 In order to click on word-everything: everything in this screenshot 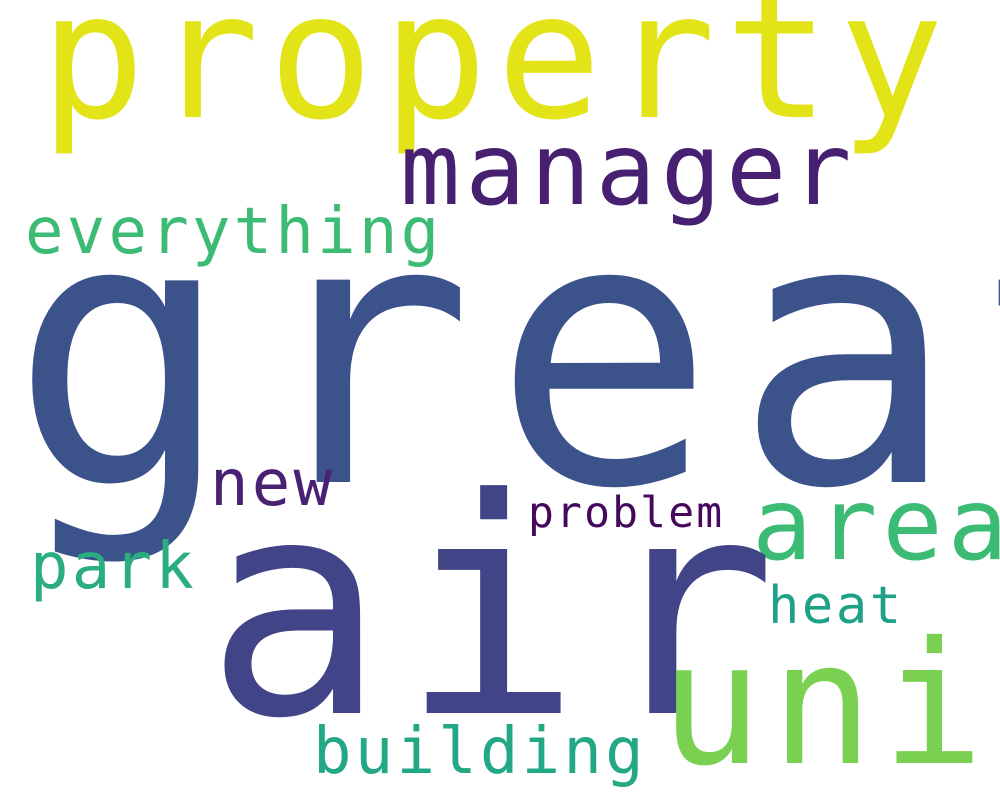, I will do `click(234, 232)`.